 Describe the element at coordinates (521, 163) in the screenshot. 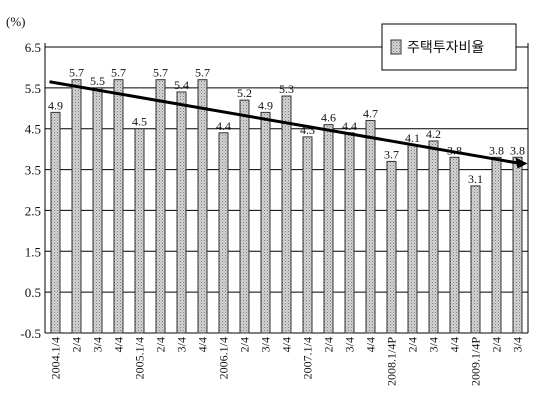

I see `trend-arrowhead` at that location.